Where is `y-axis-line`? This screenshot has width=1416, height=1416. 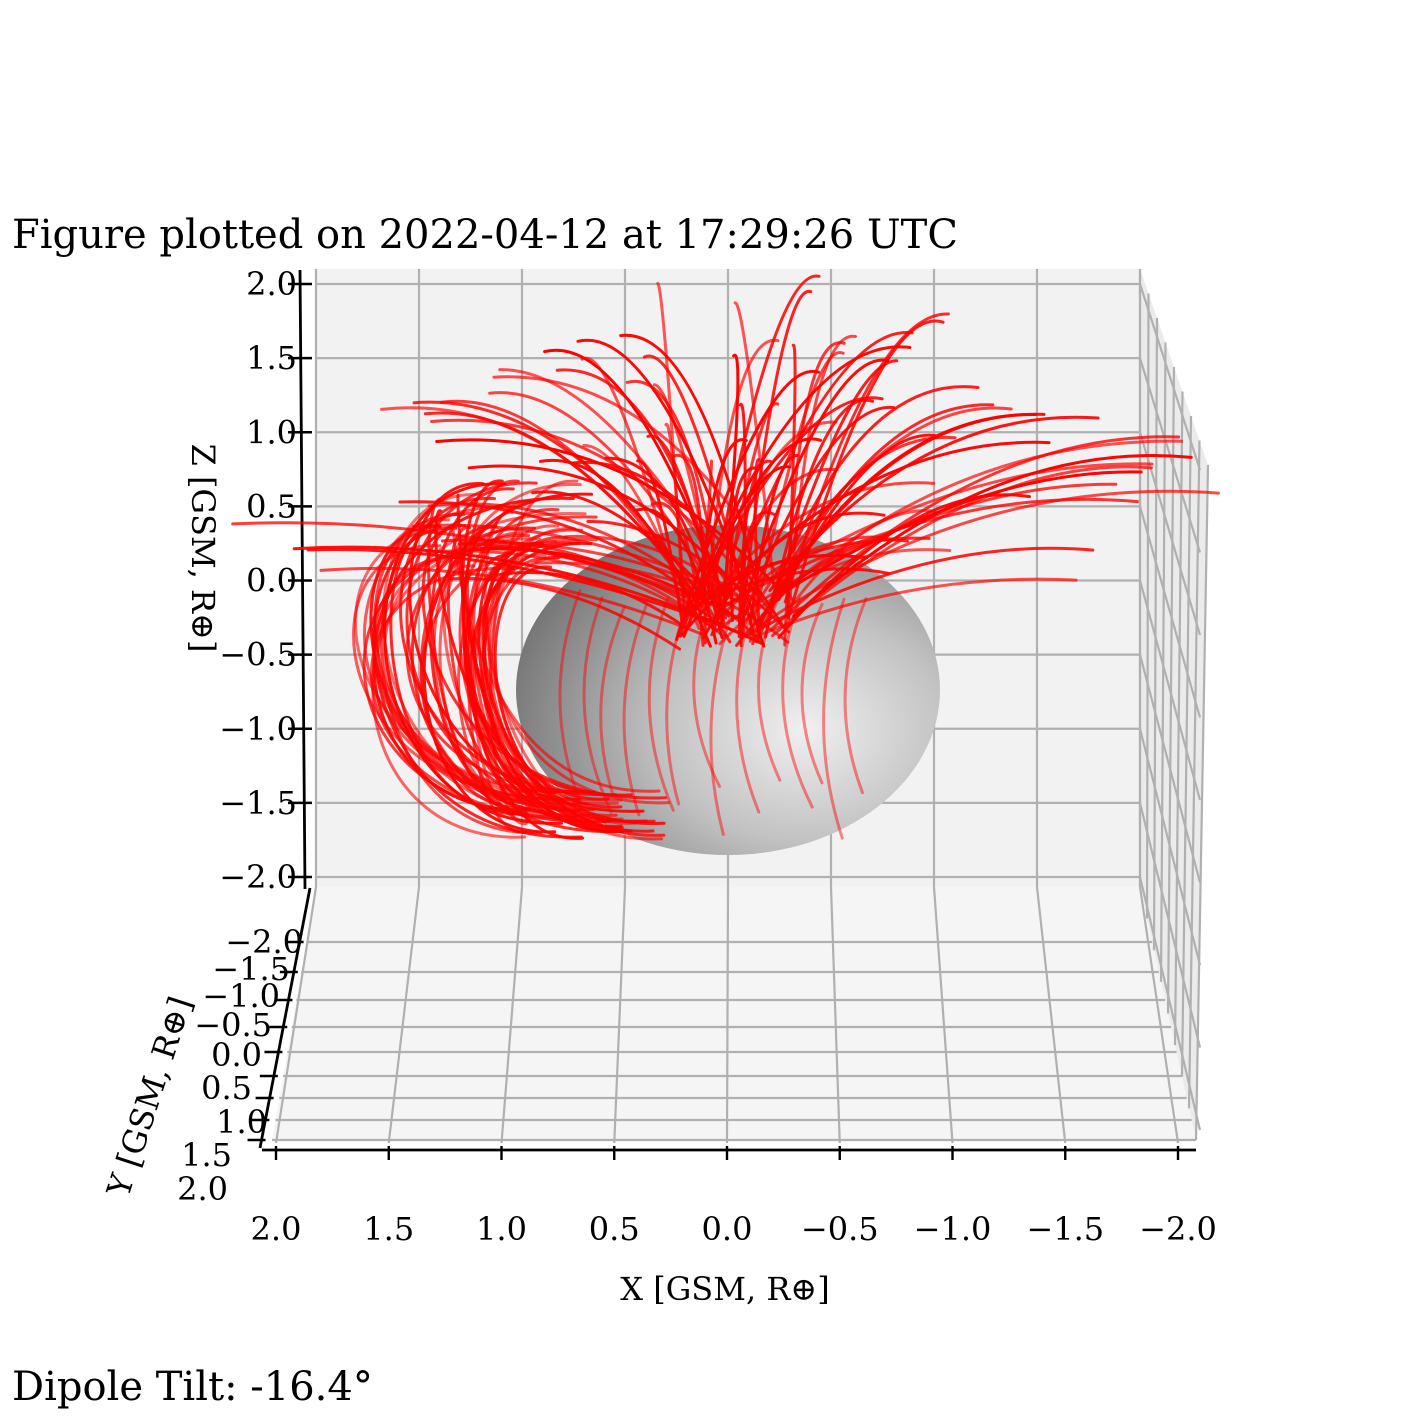 y-axis-line is located at coordinates (285, 1018).